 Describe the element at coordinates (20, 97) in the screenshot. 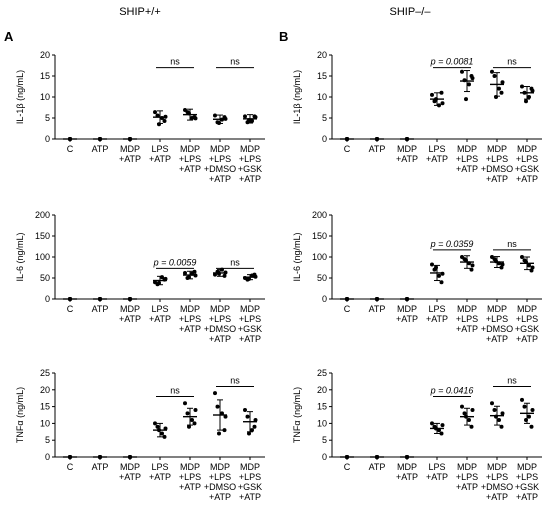

I see `y-axis-label: IL-1β (ng/mL)` at that location.